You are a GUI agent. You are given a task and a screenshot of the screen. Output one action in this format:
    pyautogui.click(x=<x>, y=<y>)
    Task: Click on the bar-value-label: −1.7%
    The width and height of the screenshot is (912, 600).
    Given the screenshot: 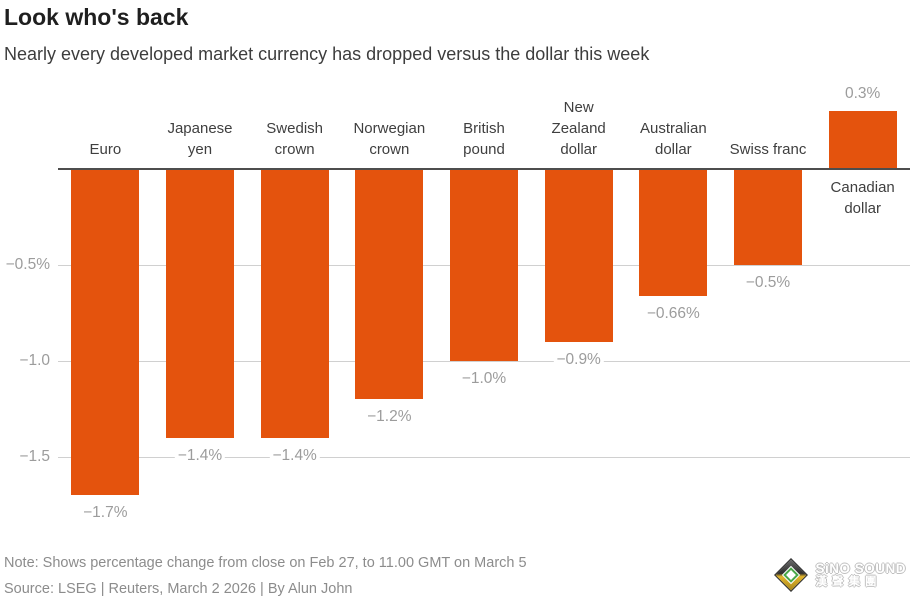 What is the action you would take?
    pyautogui.click(x=105, y=513)
    